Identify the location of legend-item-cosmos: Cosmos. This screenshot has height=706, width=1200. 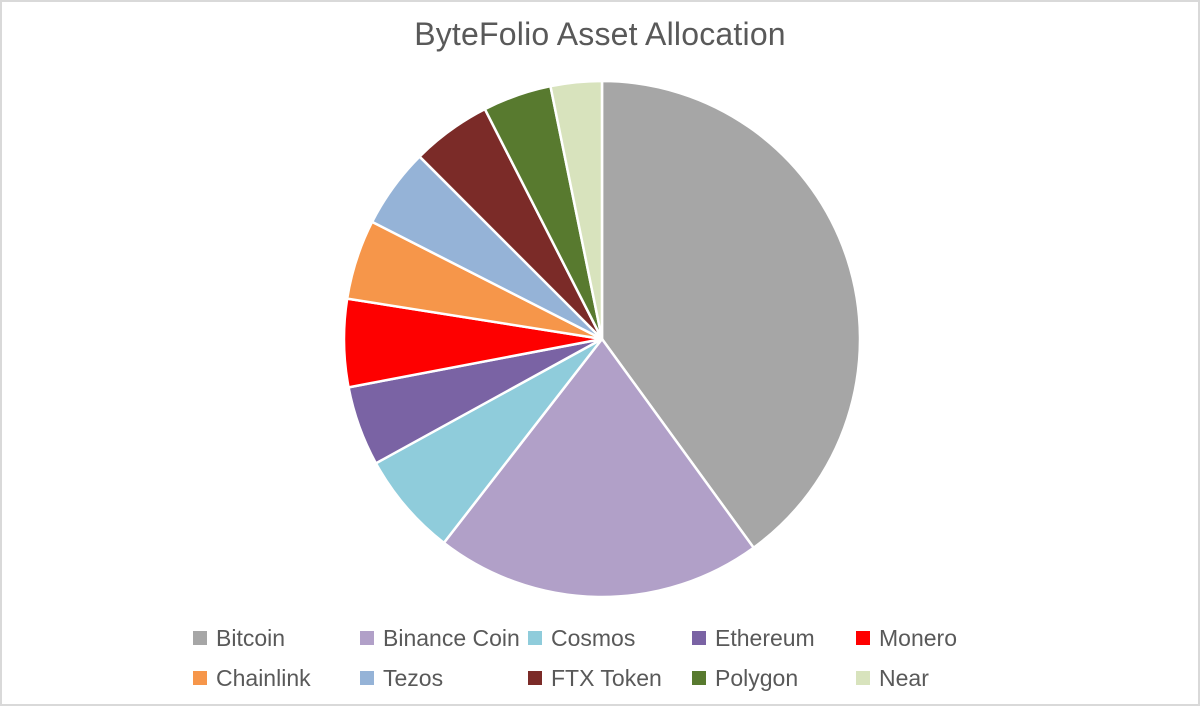
(610, 638).